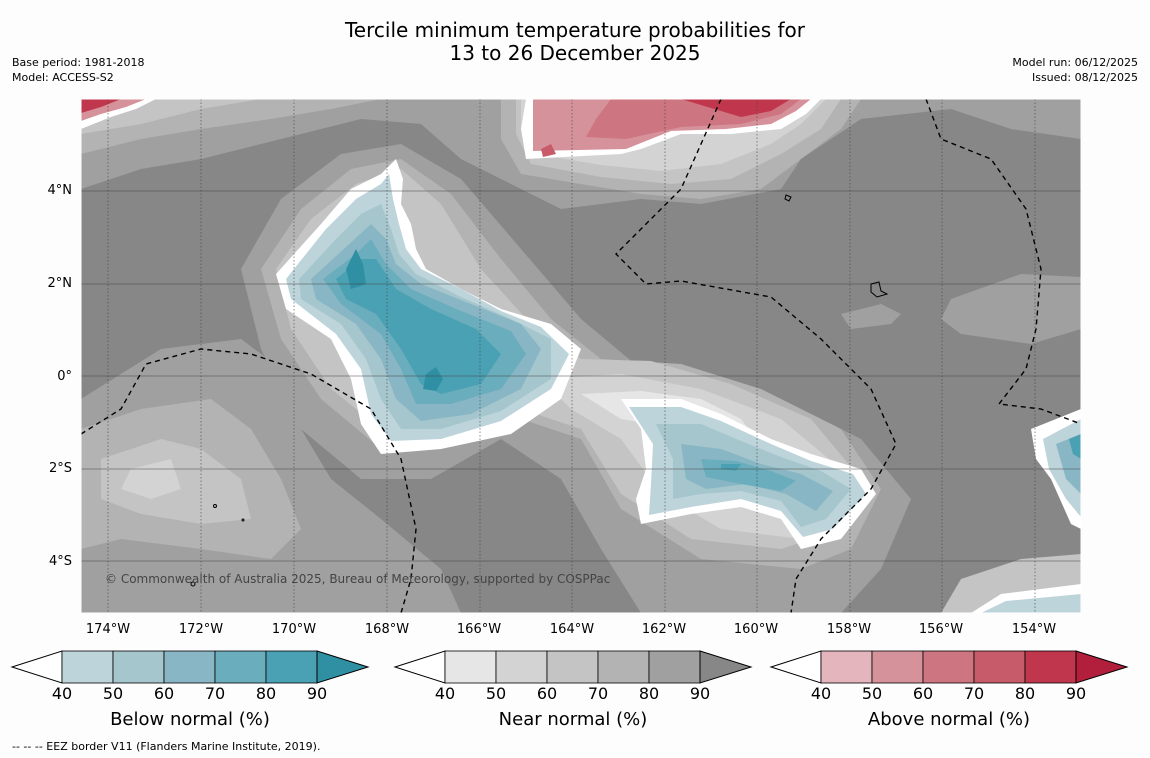 This screenshot has width=1150, height=758. I want to click on below-40-bottom-right, so click(1031, 603).